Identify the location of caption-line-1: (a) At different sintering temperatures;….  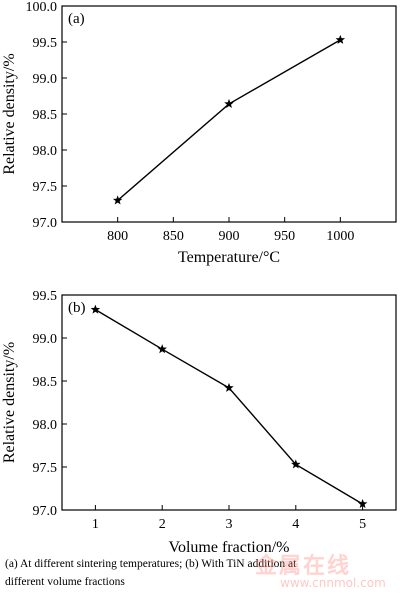
(151, 564).